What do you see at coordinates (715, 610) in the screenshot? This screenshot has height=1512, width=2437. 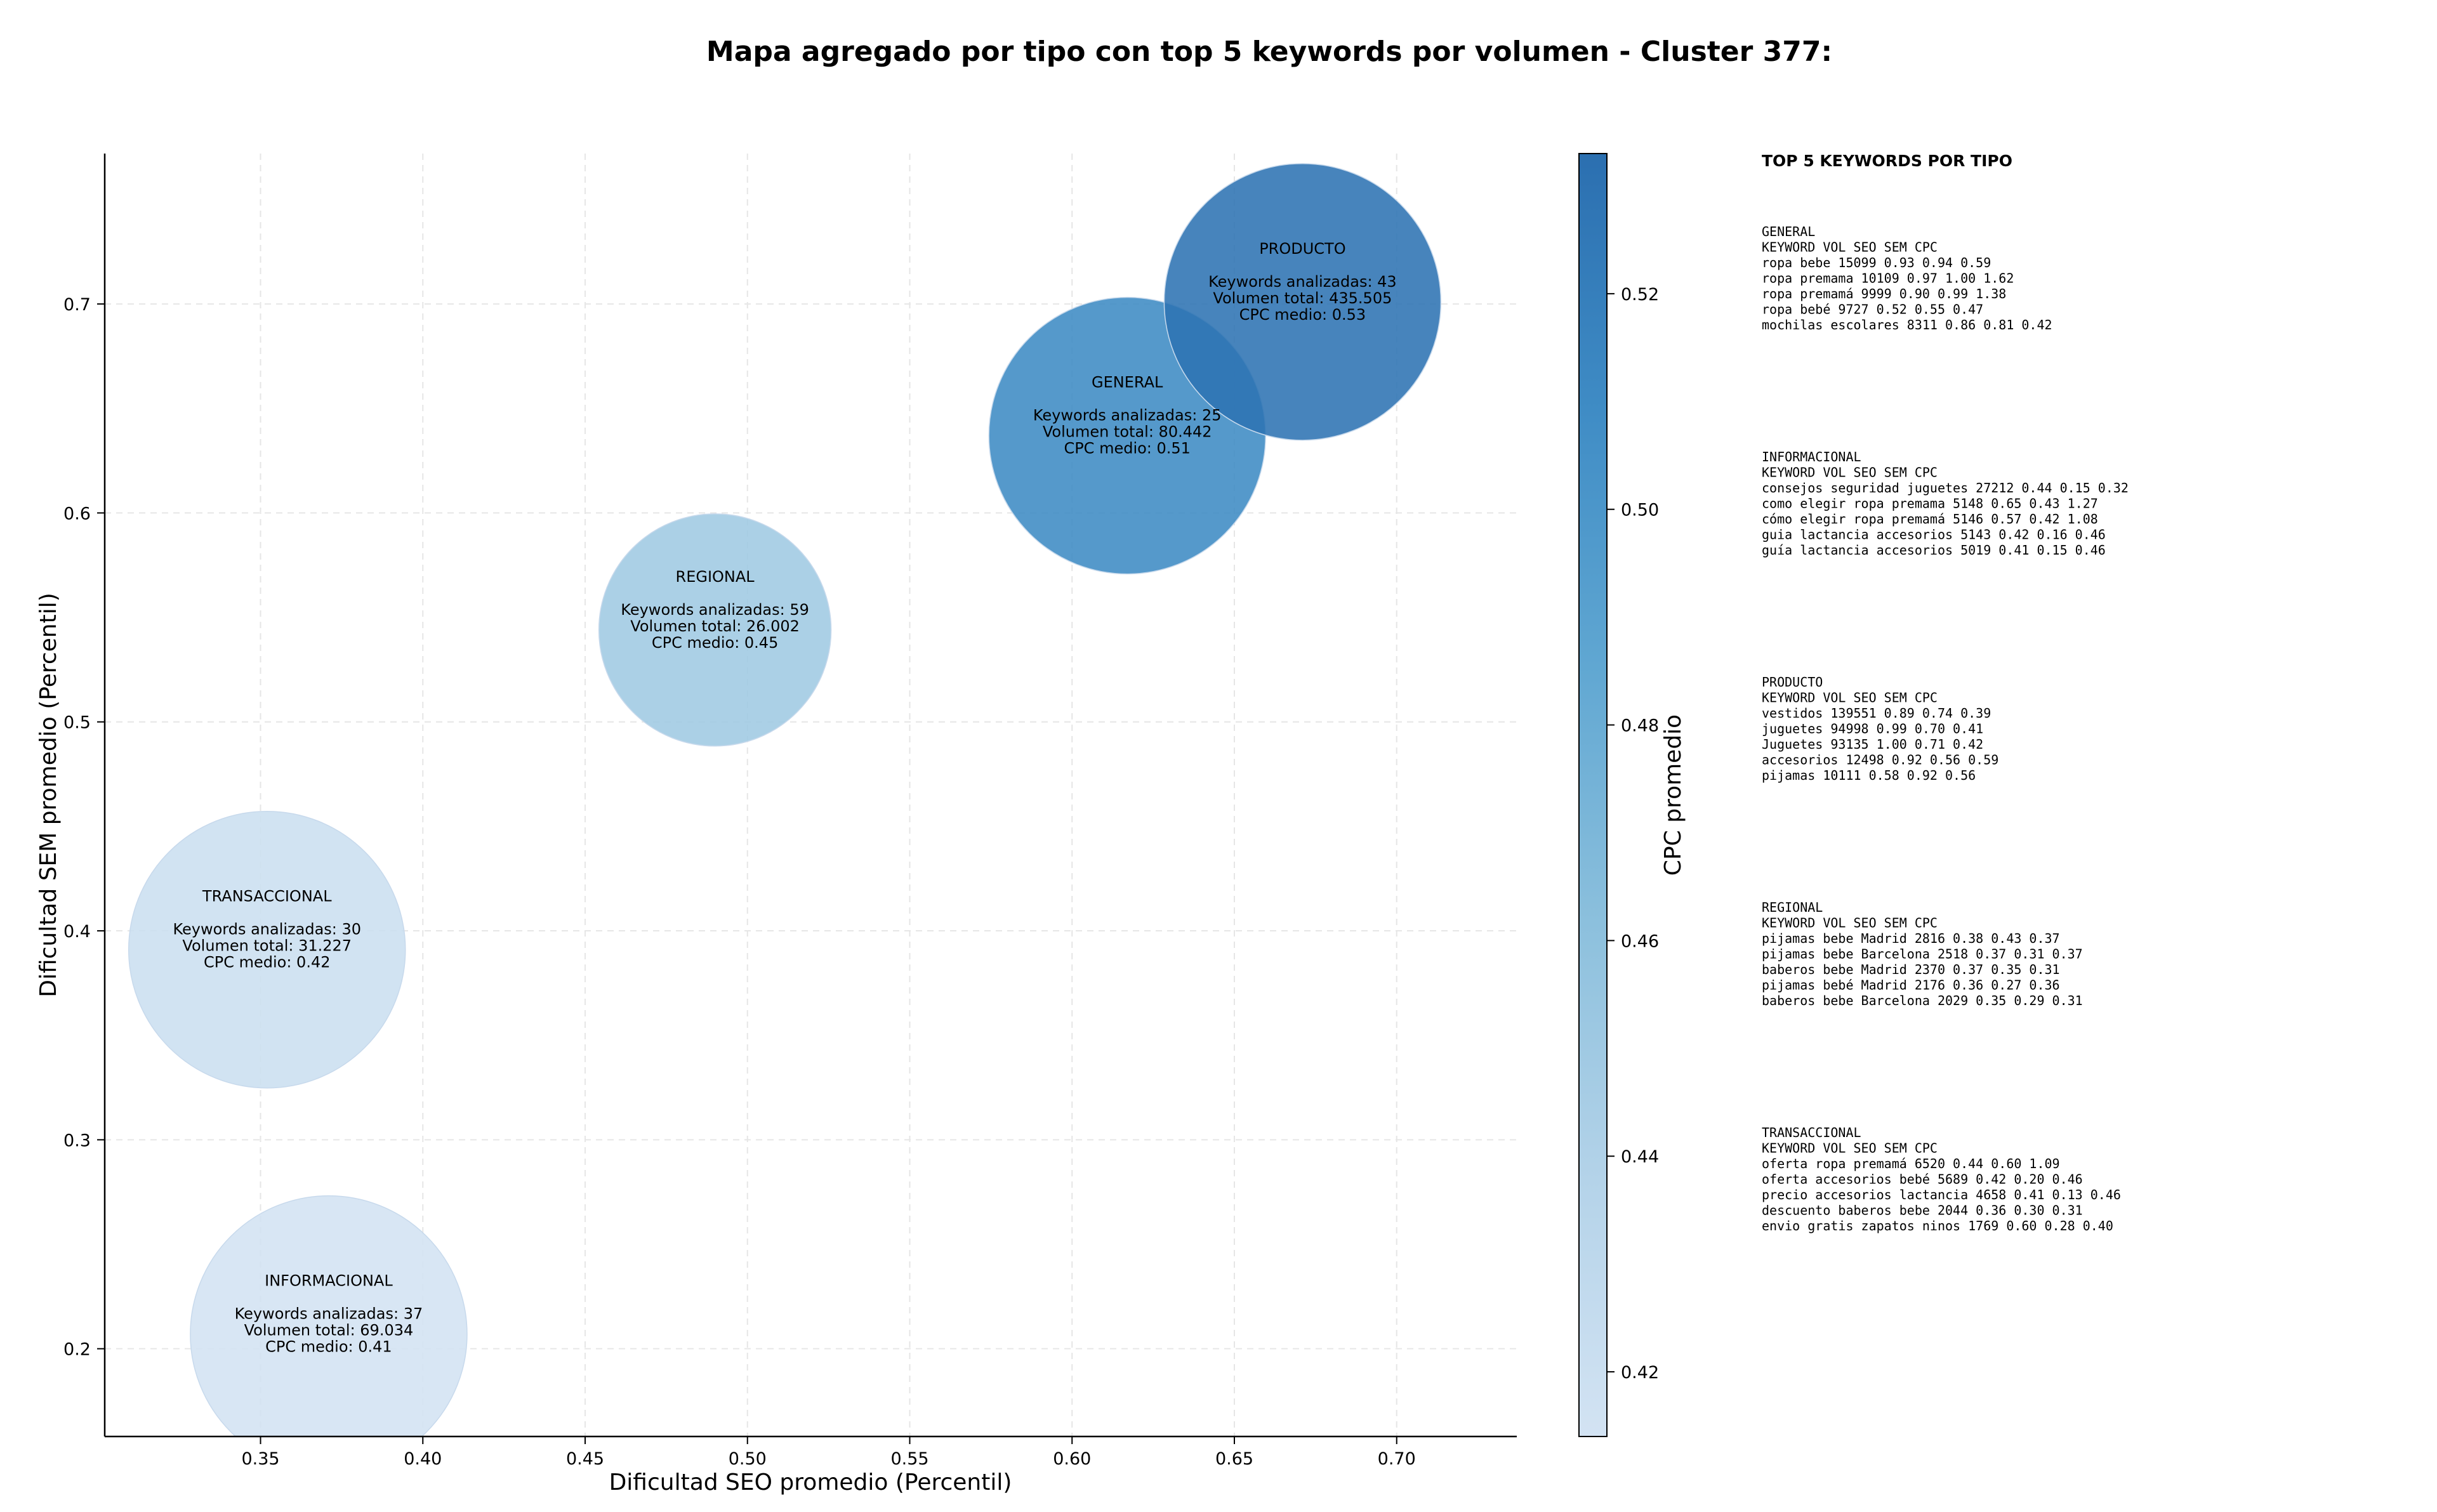 I see `bubble-detail: Keywords analizadas: 59` at bounding box center [715, 610].